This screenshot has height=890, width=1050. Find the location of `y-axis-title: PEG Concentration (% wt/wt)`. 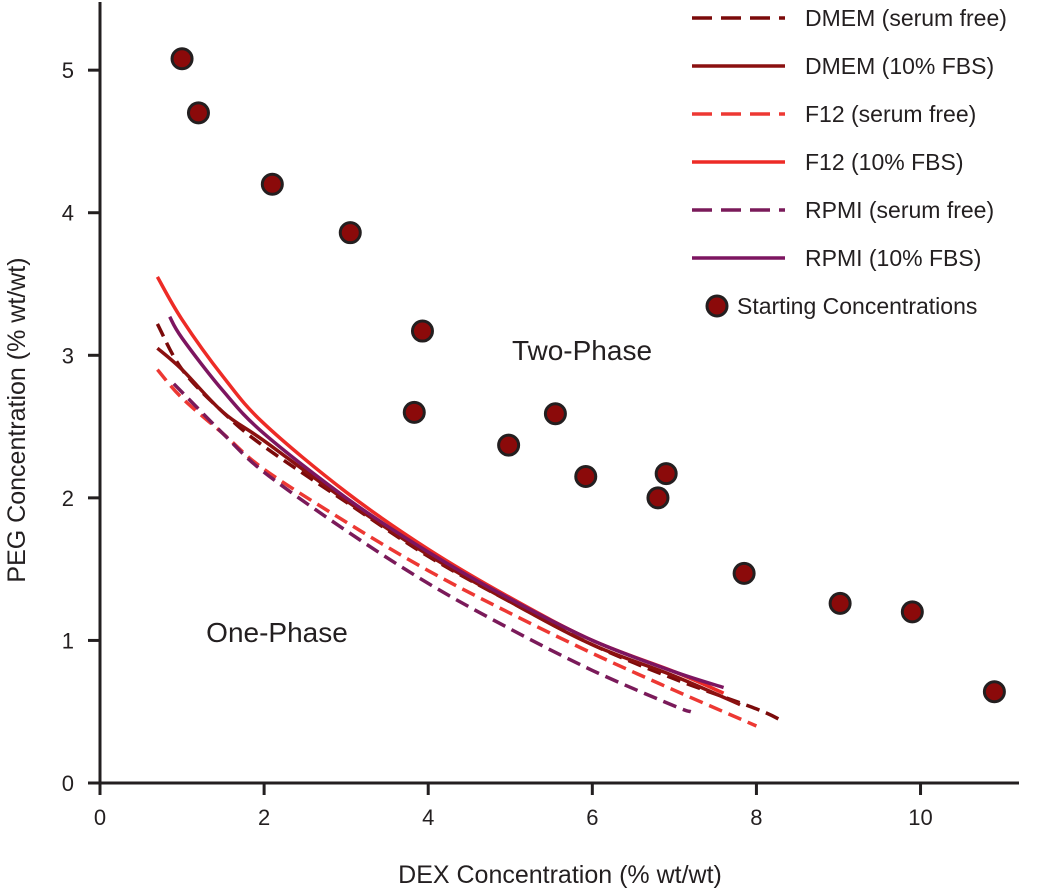

y-axis-title: PEG Concentration (% wt/wt) is located at coordinates (17, 419).